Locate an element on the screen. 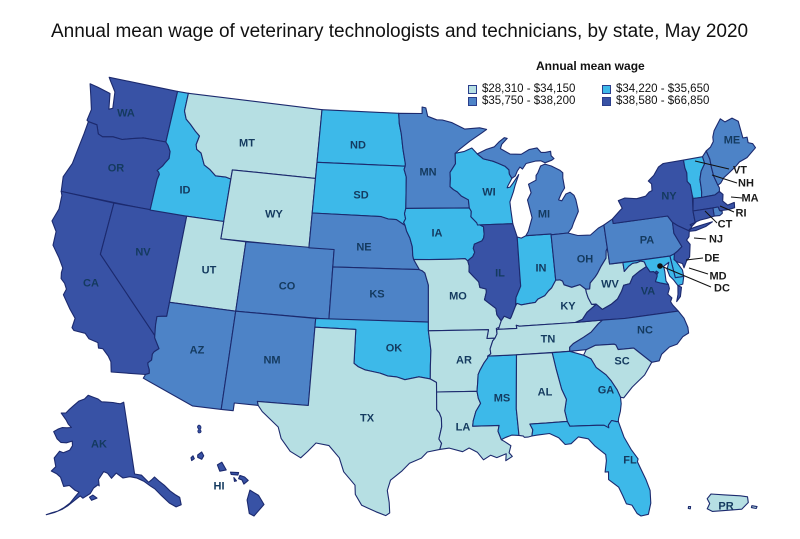 The width and height of the screenshot is (800, 539). svg-text: SD is located at coordinates (360, 196).